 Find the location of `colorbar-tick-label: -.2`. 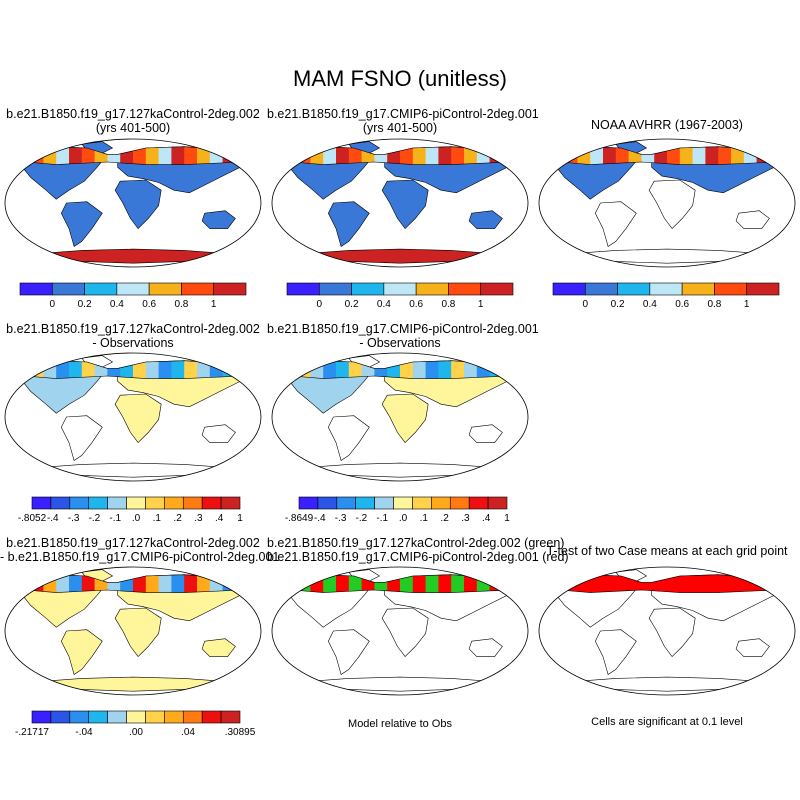

colorbar-tick-label: -.2 is located at coordinates (95, 518).